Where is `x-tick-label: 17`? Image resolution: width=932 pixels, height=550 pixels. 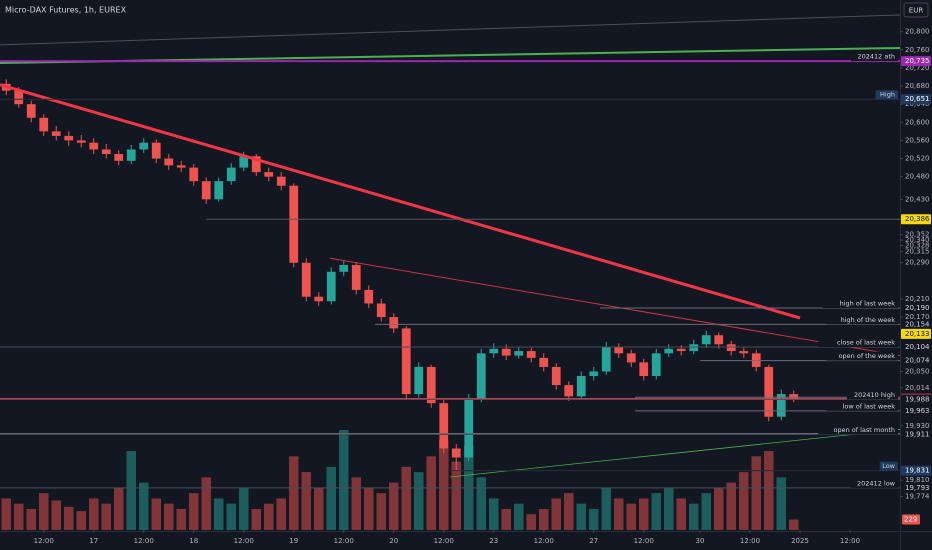
x-tick-label: 17 is located at coordinates (93, 541).